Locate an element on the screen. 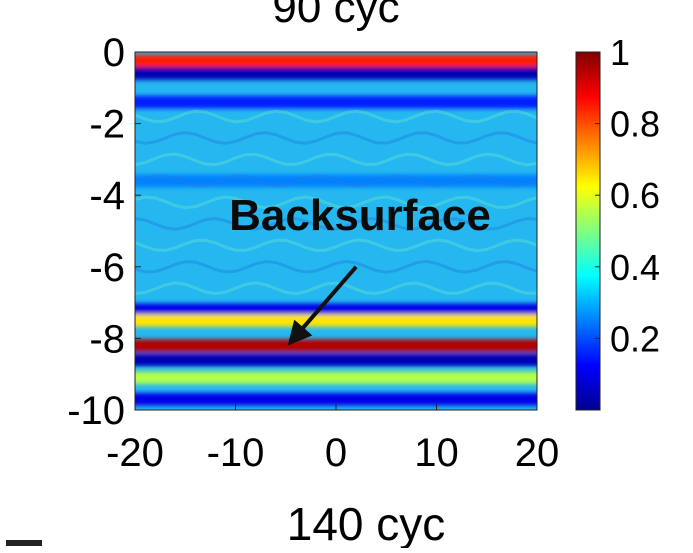 This screenshot has height=553, width=693. y-tick-label: -4 is located at coordinates (107, 196).